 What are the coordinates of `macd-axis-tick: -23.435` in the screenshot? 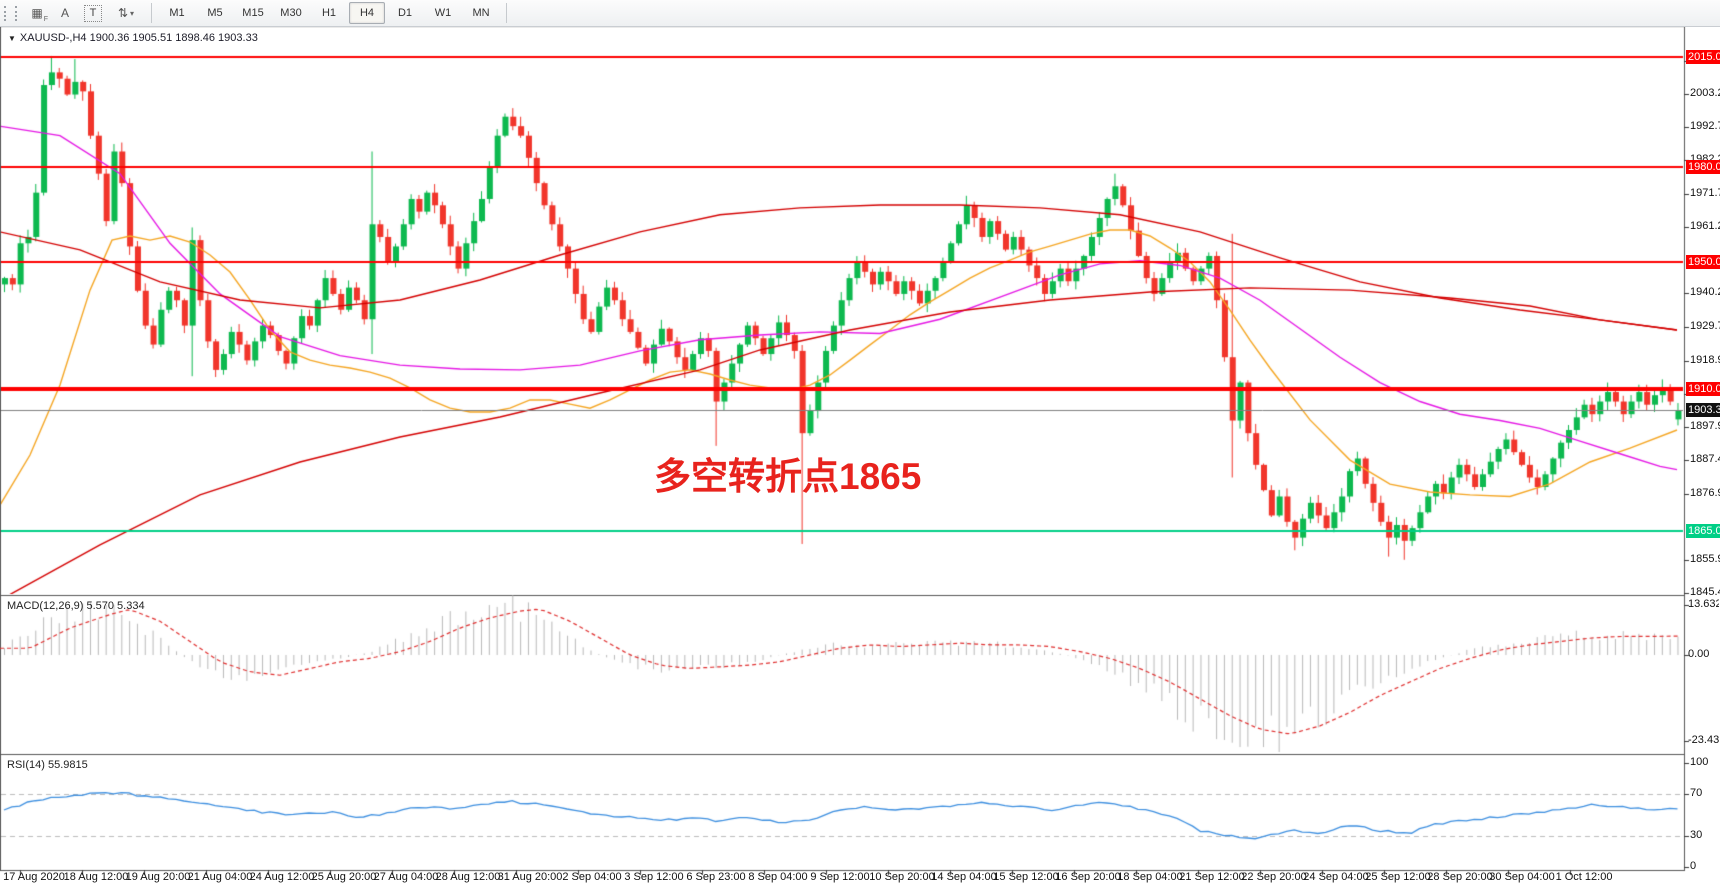 It's located at (1703, 740).